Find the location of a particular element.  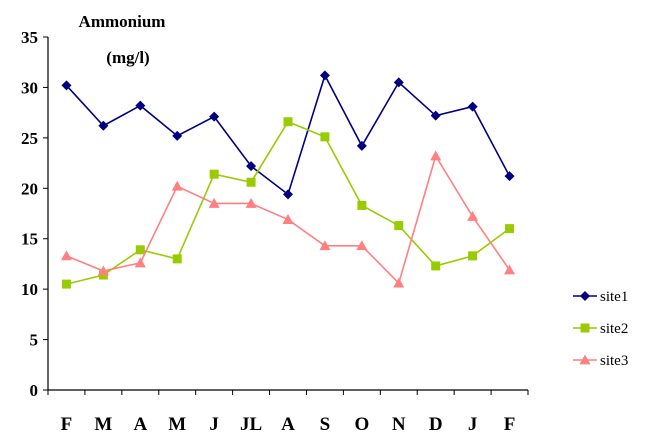

legend-item-site1: site1 is located at coordinates (600, 297).